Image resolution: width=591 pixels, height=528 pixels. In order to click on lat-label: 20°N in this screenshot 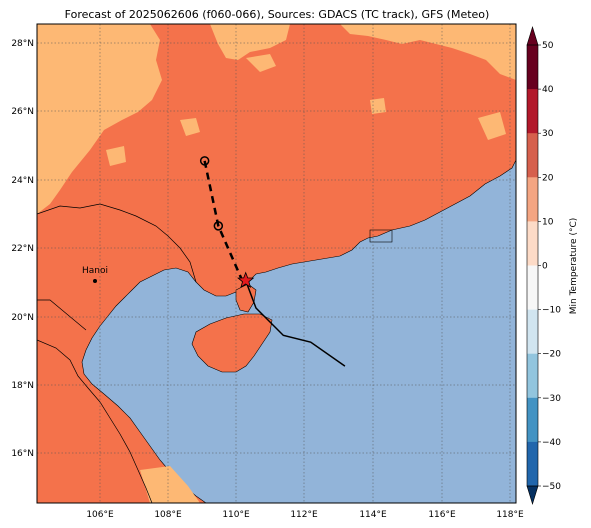, I will do `click(22, 318)`.